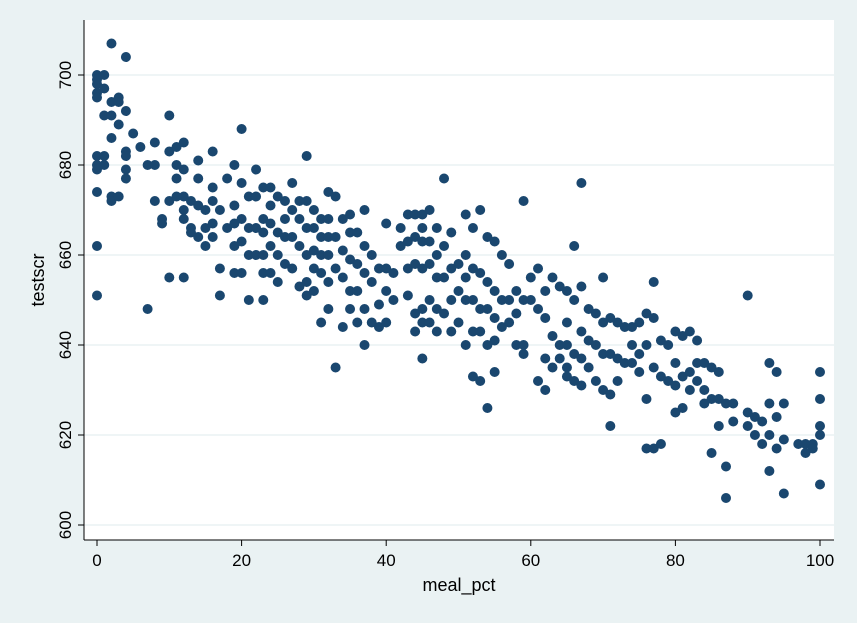 This screenshot has height=623, width=857. What do you see at coordinates (675, 560) in the screenshot?
I see `x-tick-label-80: 80` at bounding box center [675, 560].